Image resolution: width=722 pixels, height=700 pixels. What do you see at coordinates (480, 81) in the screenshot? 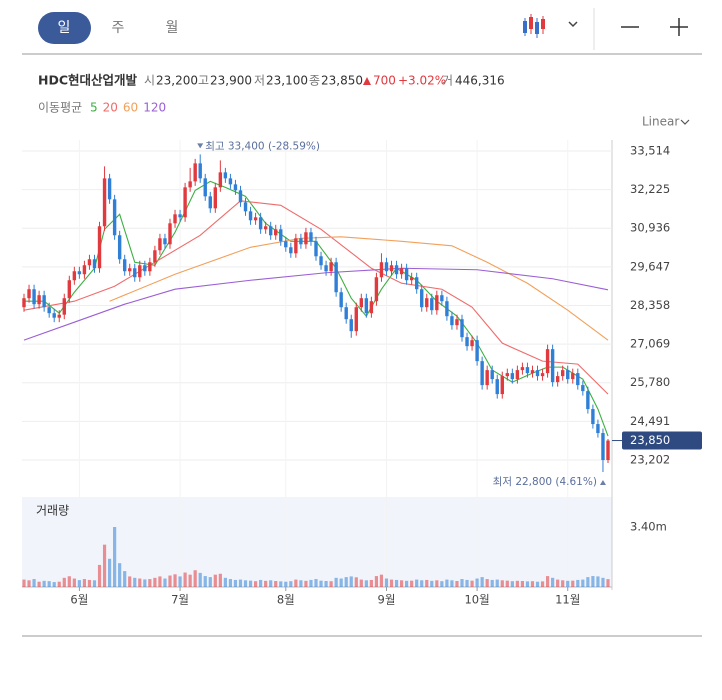
I see `stat-value: 446,316` at bounding box center [480, 81].